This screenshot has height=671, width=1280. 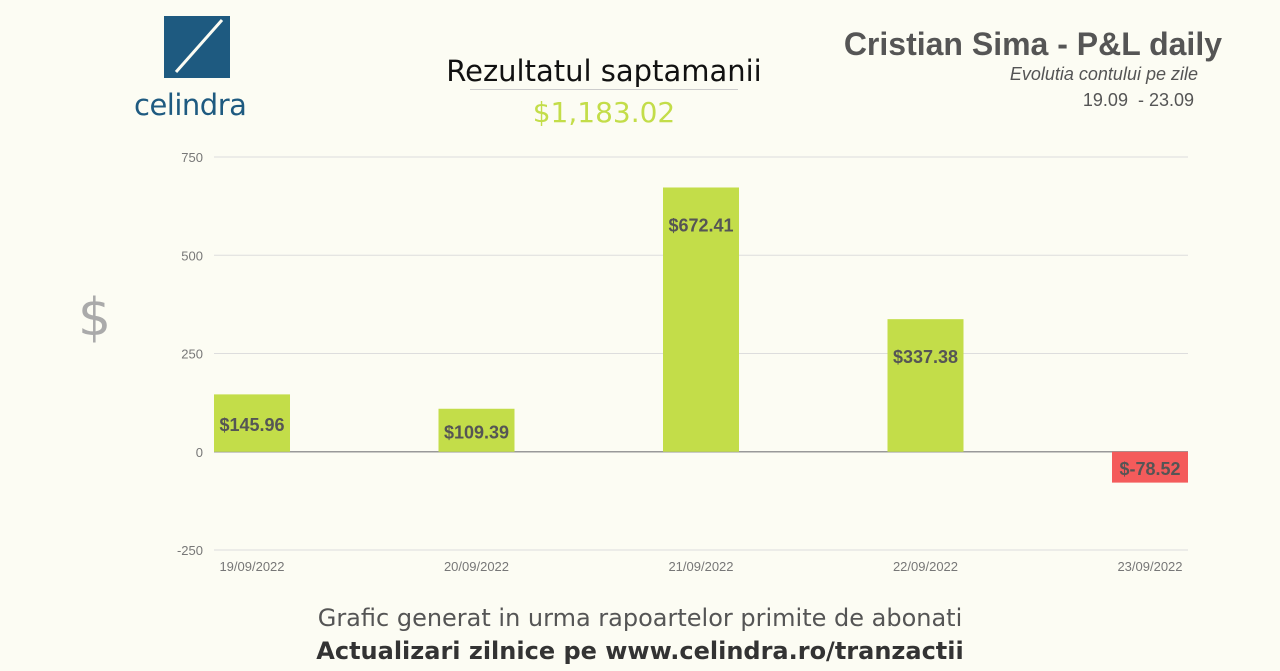 What do you see at coordinates (251, 566) in the screenshot?
I see `x-tick-label: 19/09/2022` at bounding box center [251, 566].